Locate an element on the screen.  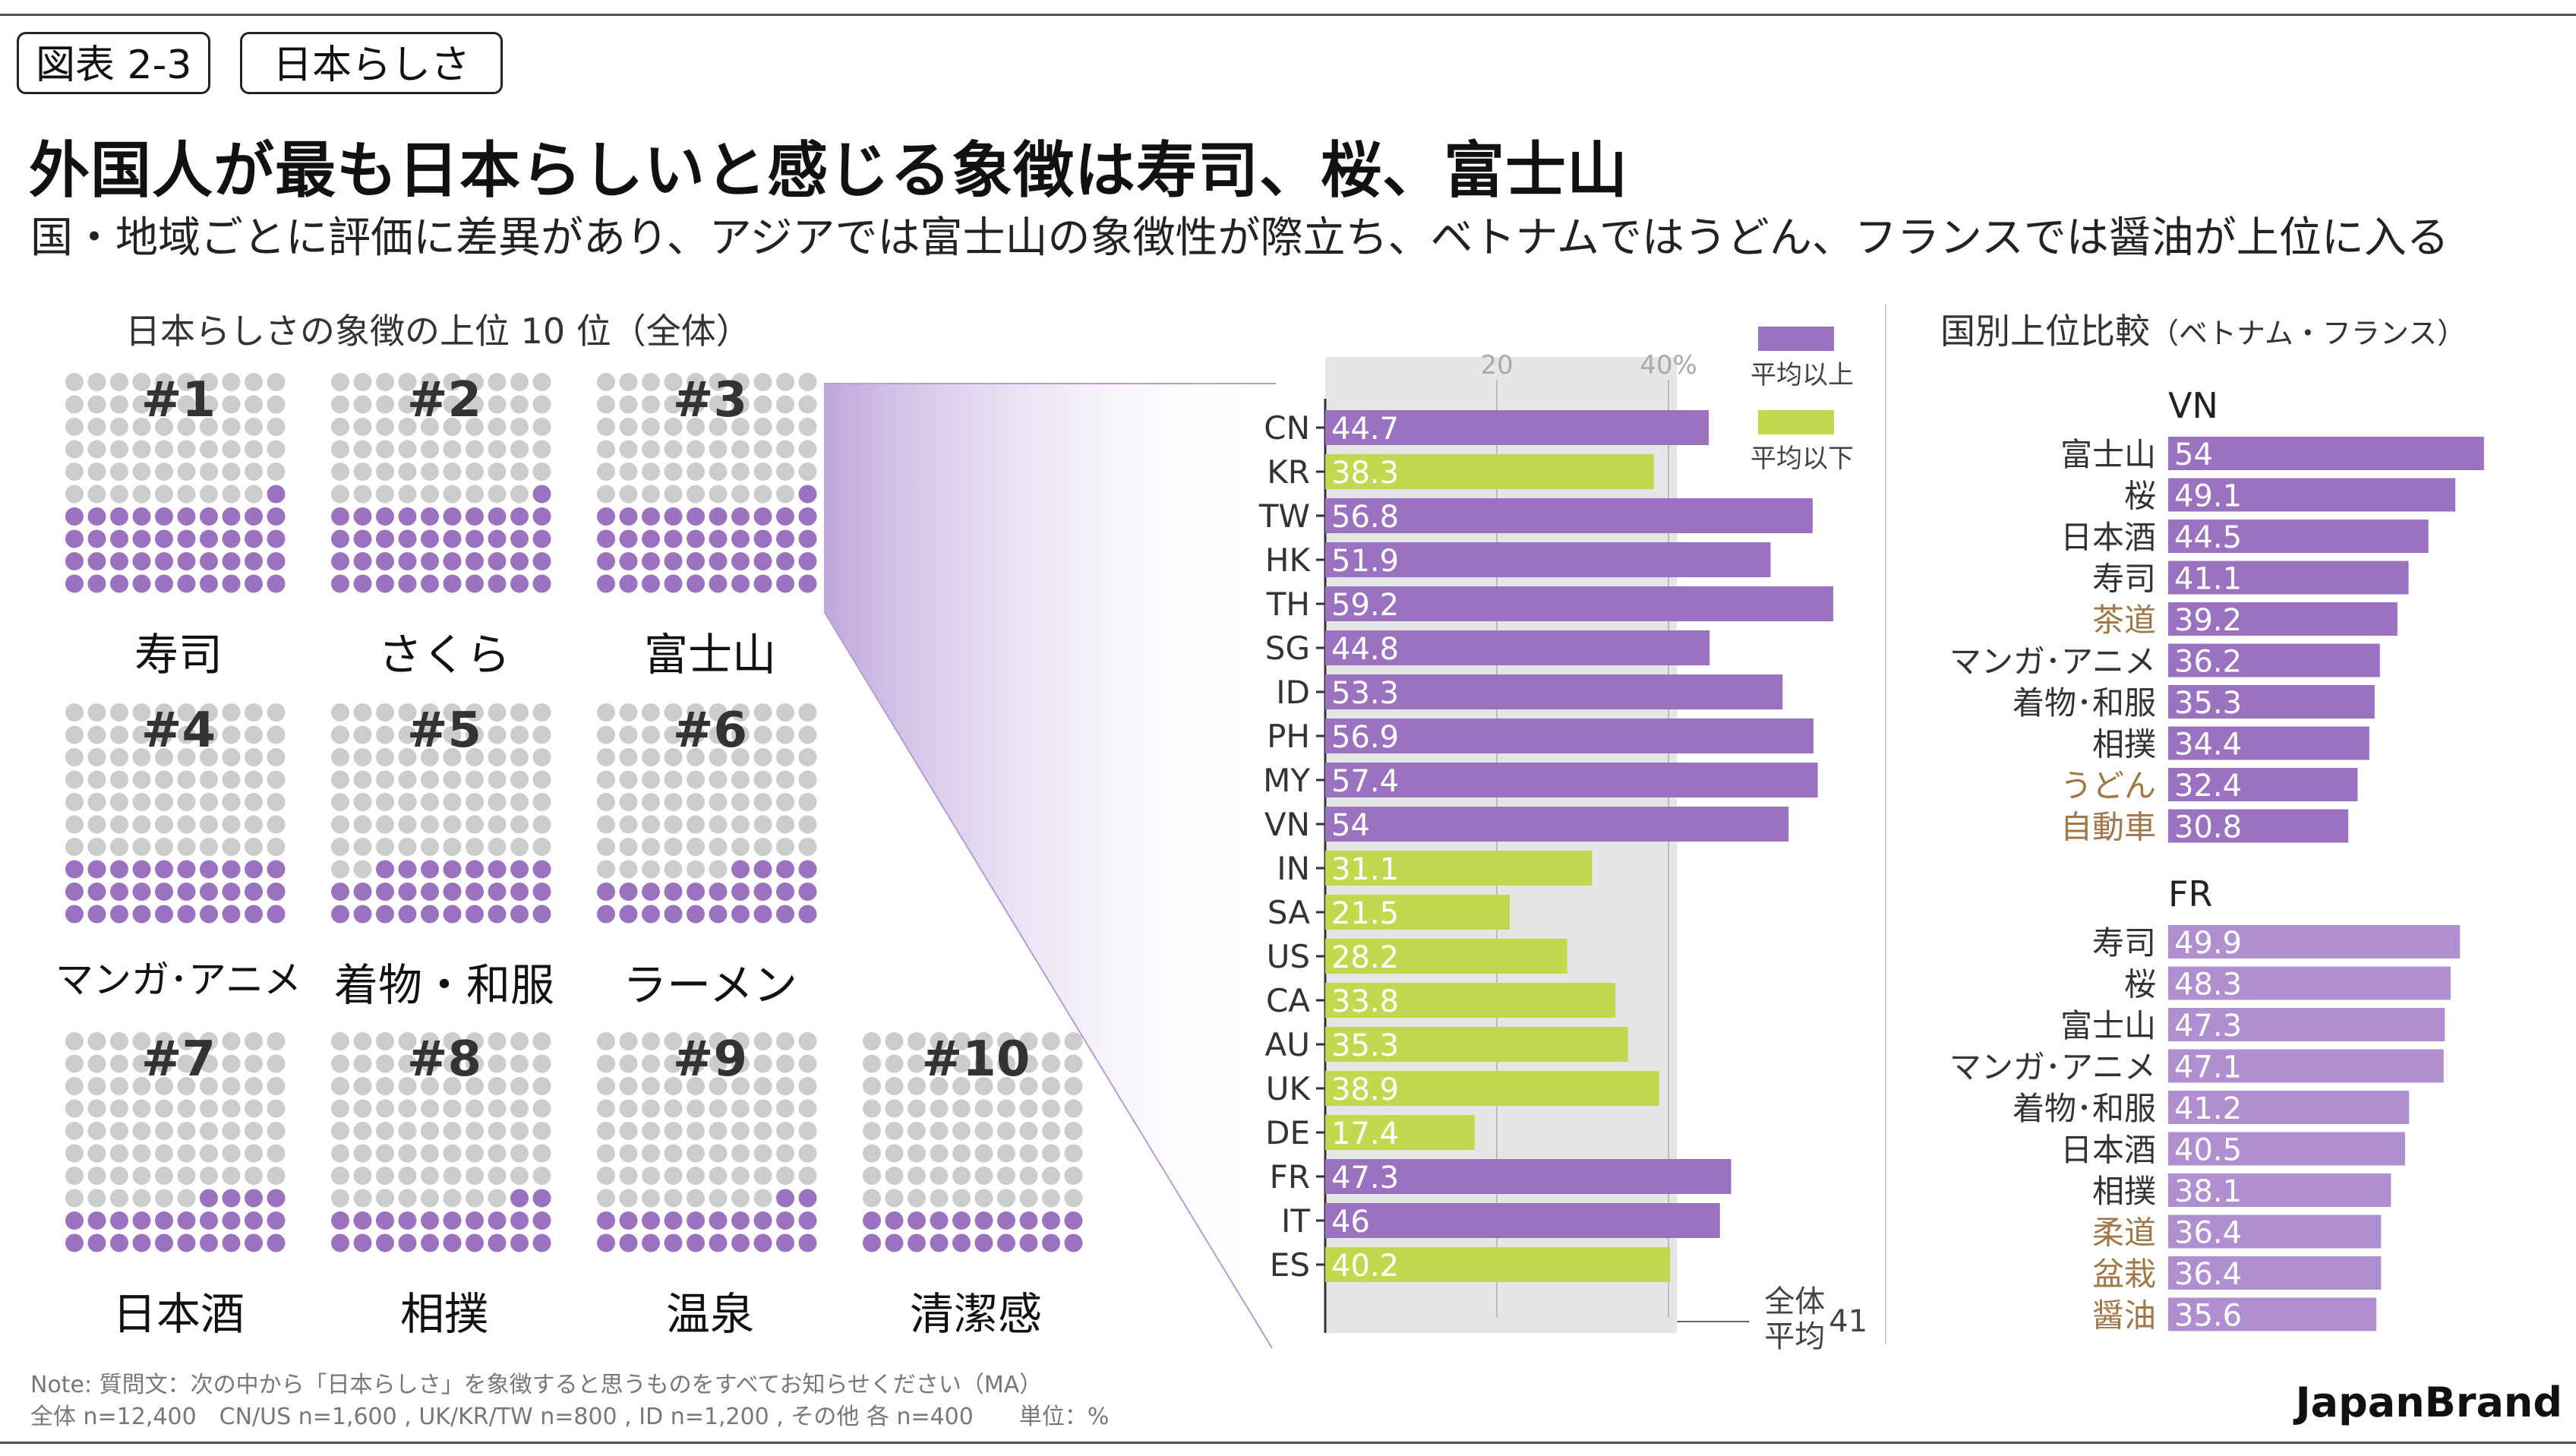
value-label: 17.4 is located at coordinates (1365, 1133).